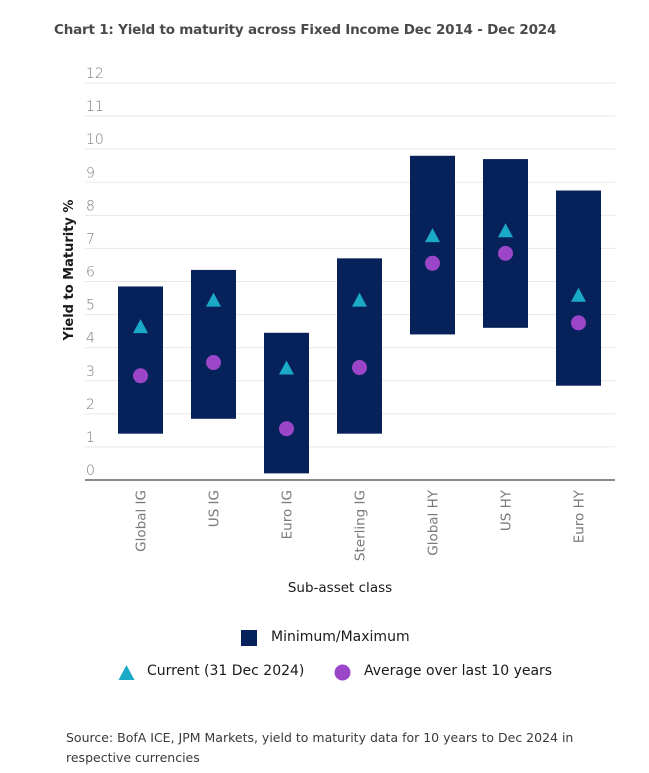 The image size is (649, 773). Describe the element at coordinates (69, 271) in the screenshot. I see `y-axis-title: Yield to Maturity %` at that location.